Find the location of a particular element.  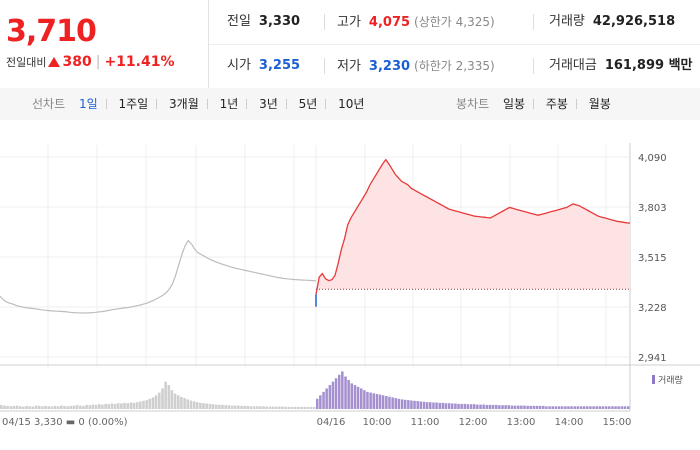

x-tick-label: 11:00 is located at coordinates (425, 422).